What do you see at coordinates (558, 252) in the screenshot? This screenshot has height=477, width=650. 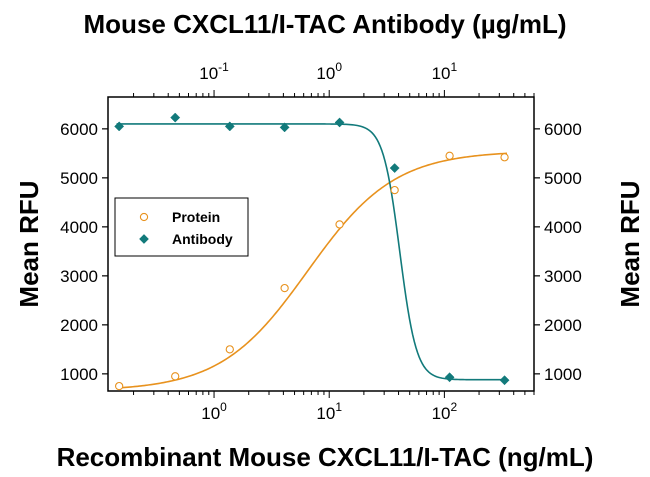 I see `right-axis: 1000 2000 3000 4000 5000 6000` at bounding box center [558, 252].